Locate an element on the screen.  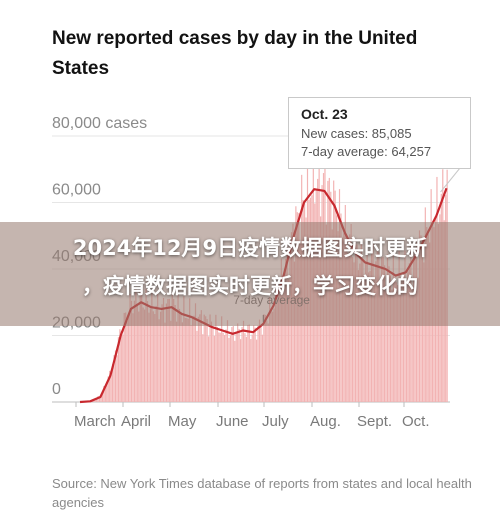
banner-line-2: ，疫情数据图实时更新，学习变化的 is located at coordinates (250, 286).